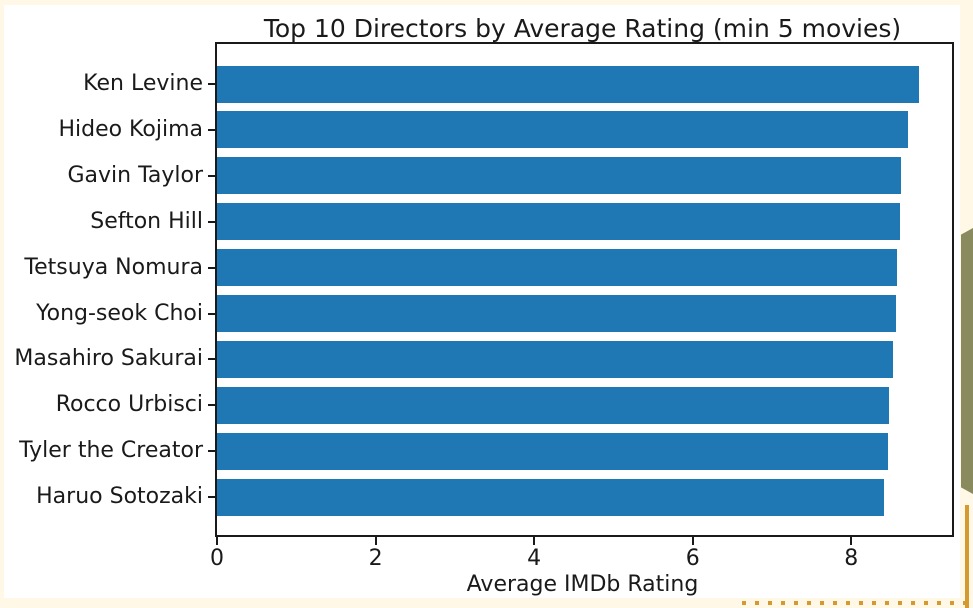 This screenshot has width=973, height=608. Describe the element at coordinates (119, 313) in the screenshot. I see `y-tick-label: Yong-seok Choi` at that location.